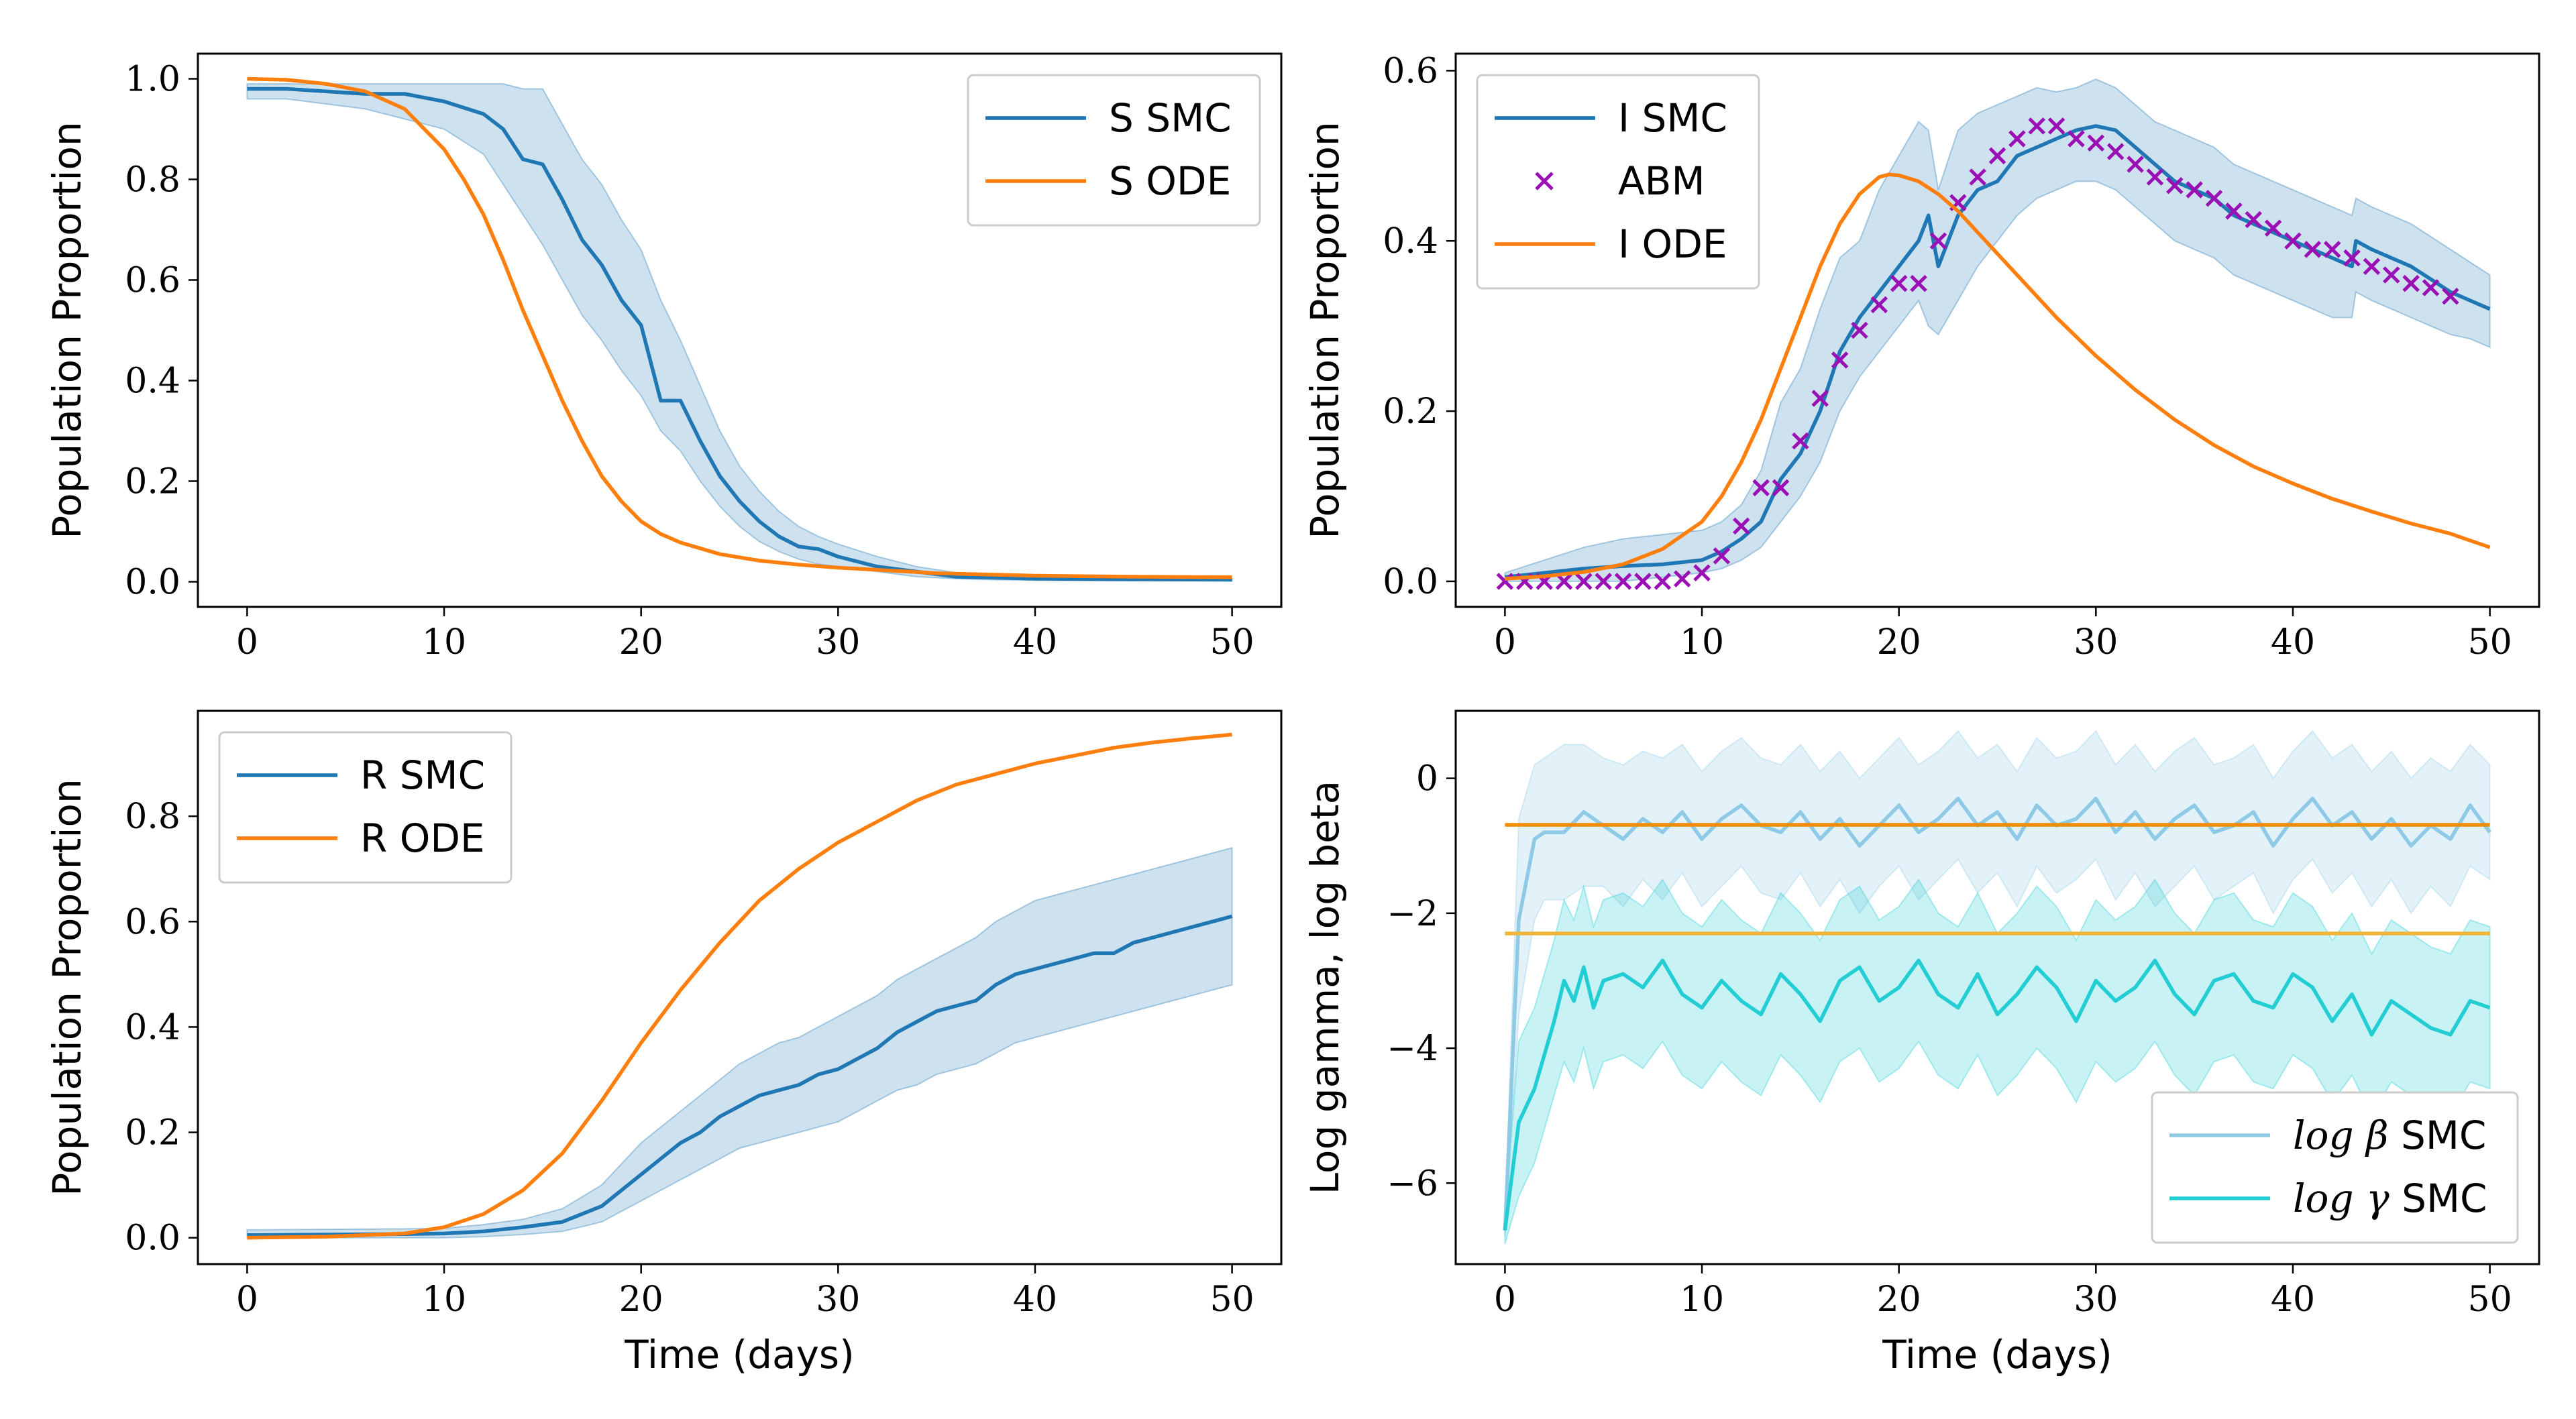  Describe the element at coordinates (1672, 244) in the screenshot. I see `legend-label: I ODE` at that location.